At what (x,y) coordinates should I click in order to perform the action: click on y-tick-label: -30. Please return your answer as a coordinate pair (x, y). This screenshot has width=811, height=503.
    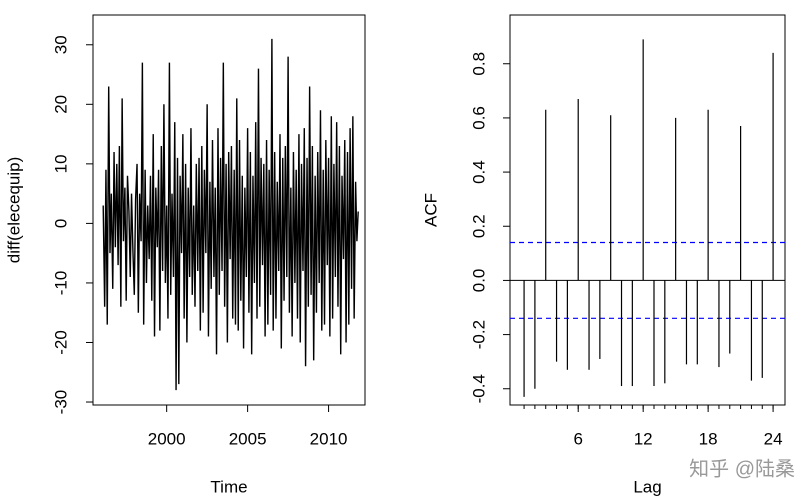
    Looking at the image, I should click on (60, 402).